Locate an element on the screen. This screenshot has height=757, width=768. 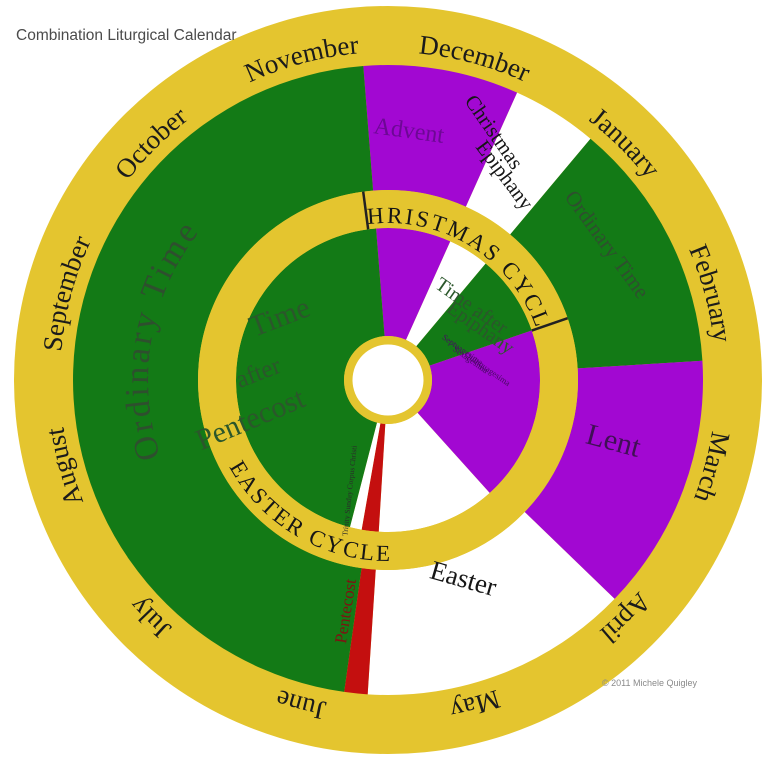
copyright-text: © 2011 Michele Quigley is located at coordinates (650, 683).